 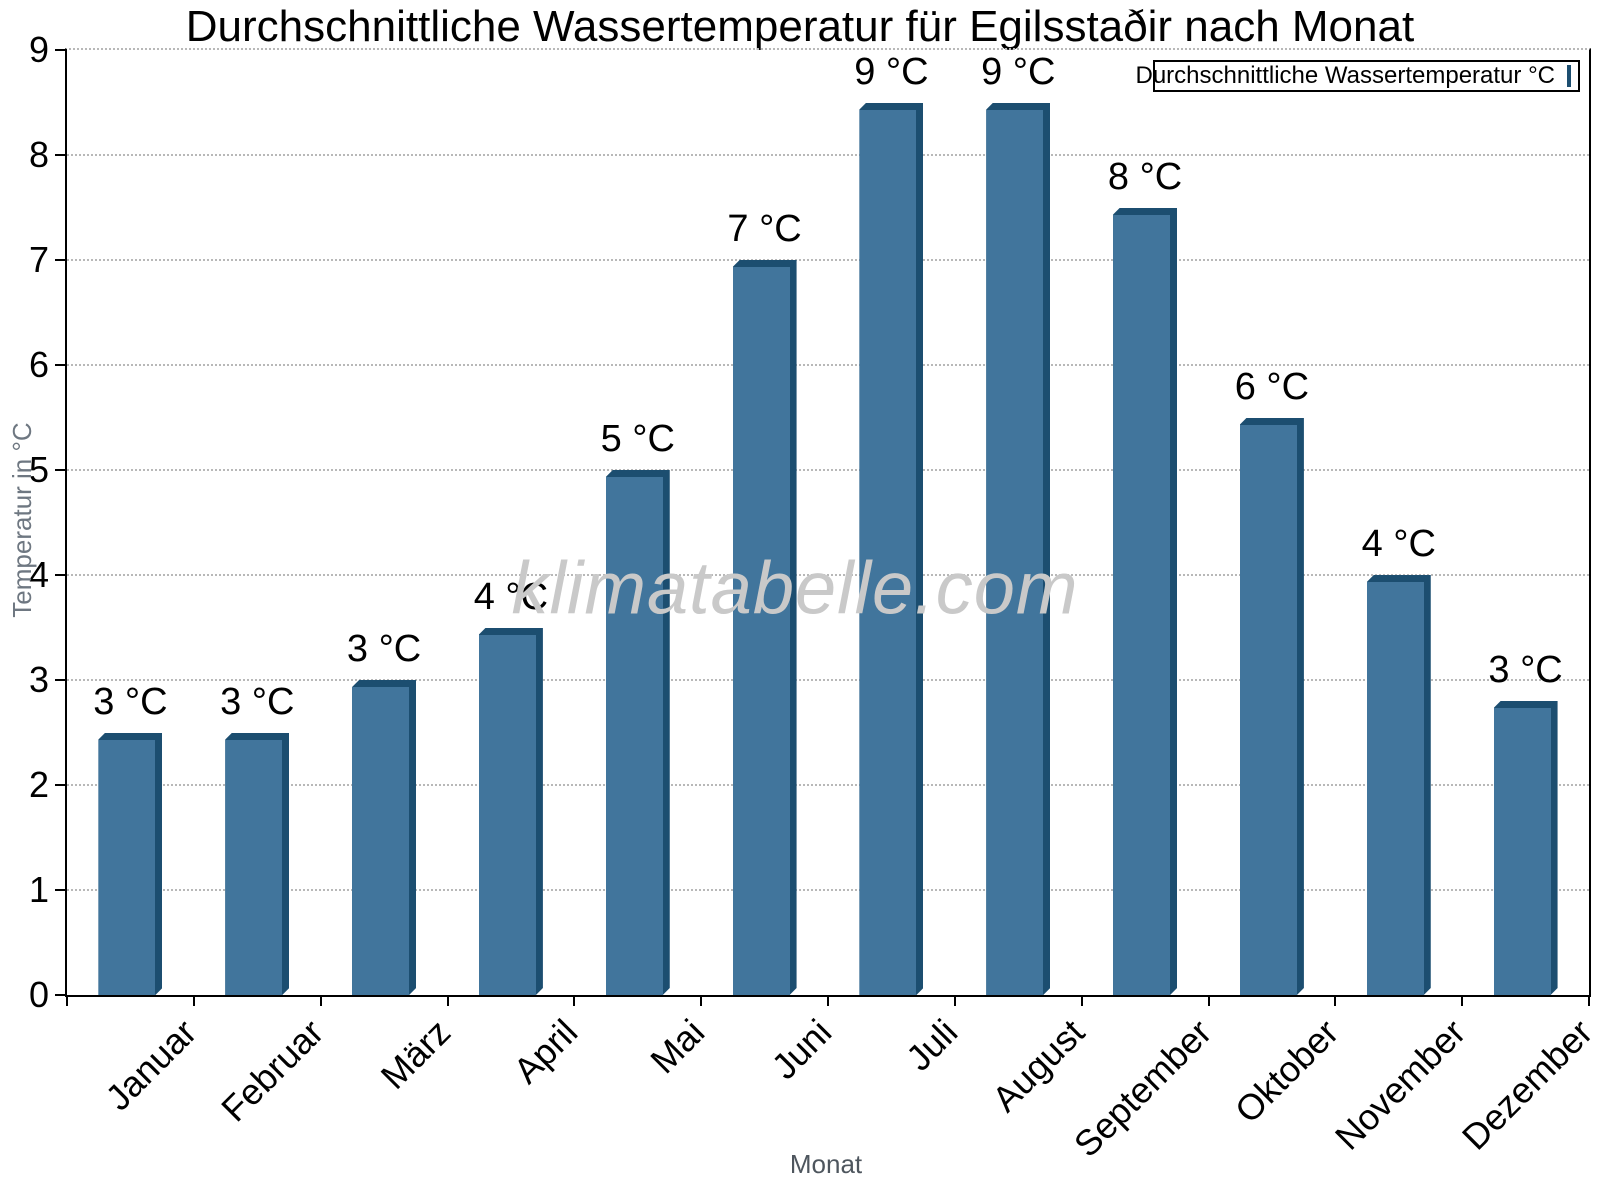 What do you see at coordinates (38, 679) in the screenshot?
I see `y-tick-label: 3` at bounding box center [38, 679].